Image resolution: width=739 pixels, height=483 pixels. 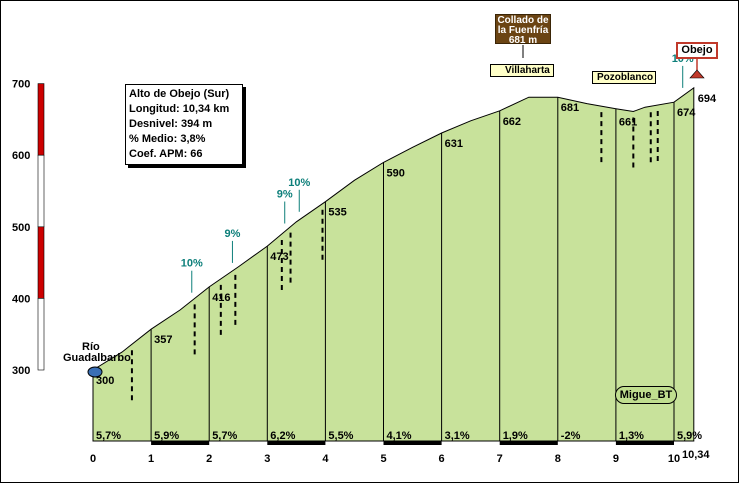 What do you see at coordinates (340, 436) in the screenshot?
I see `segment-gradient: 5,5%` at bounding box center [340, 436].